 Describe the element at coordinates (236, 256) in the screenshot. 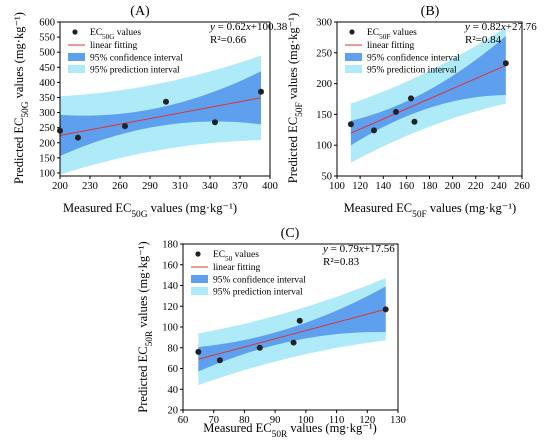

I see `legend-points-label: EC50 values` at that location.